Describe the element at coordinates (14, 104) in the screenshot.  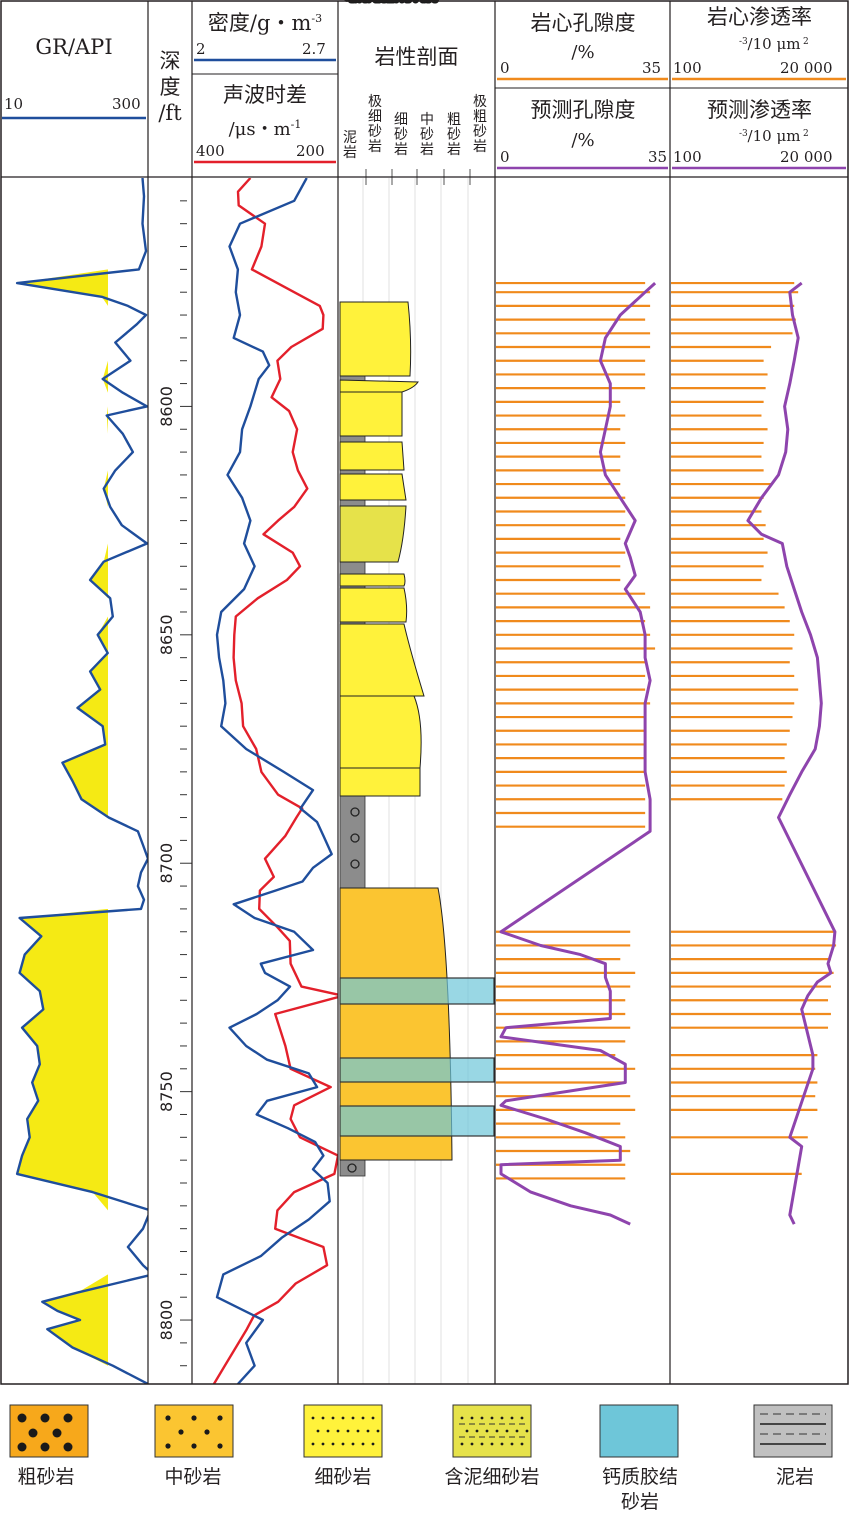
I see `gr-min: 10` at that location.